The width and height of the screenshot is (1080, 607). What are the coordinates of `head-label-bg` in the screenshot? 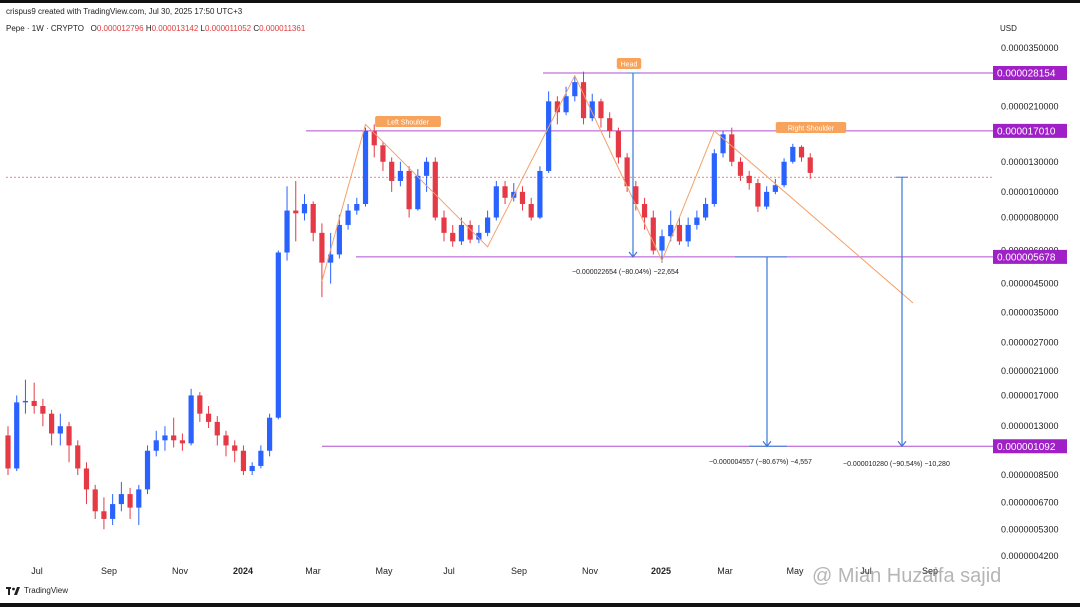 It's located at (629, 63).